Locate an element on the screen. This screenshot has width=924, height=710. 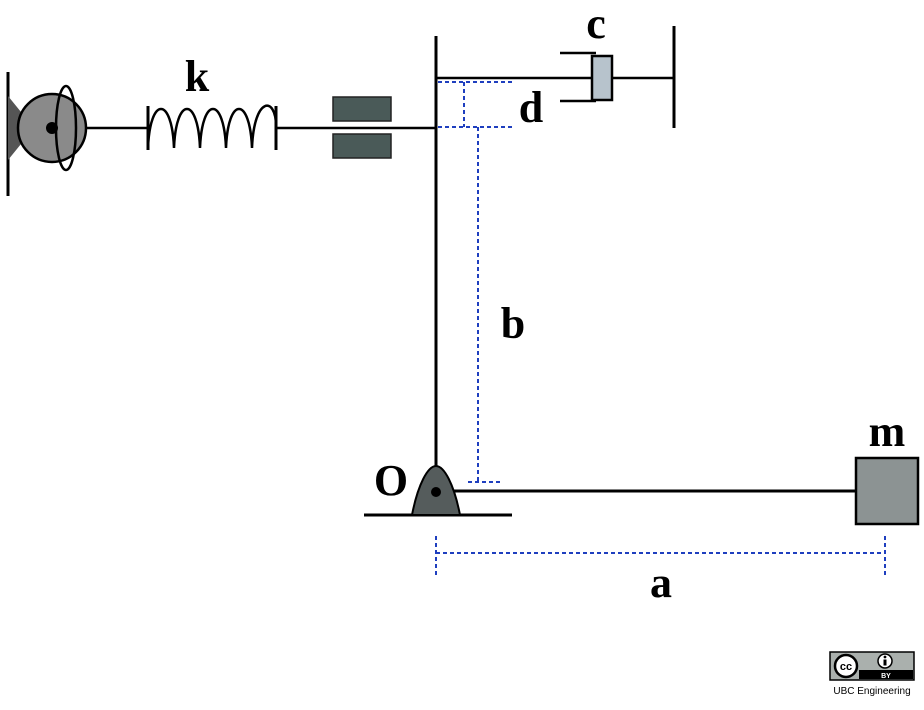
wheel-axle-dot is located at coordinates (52, 128).